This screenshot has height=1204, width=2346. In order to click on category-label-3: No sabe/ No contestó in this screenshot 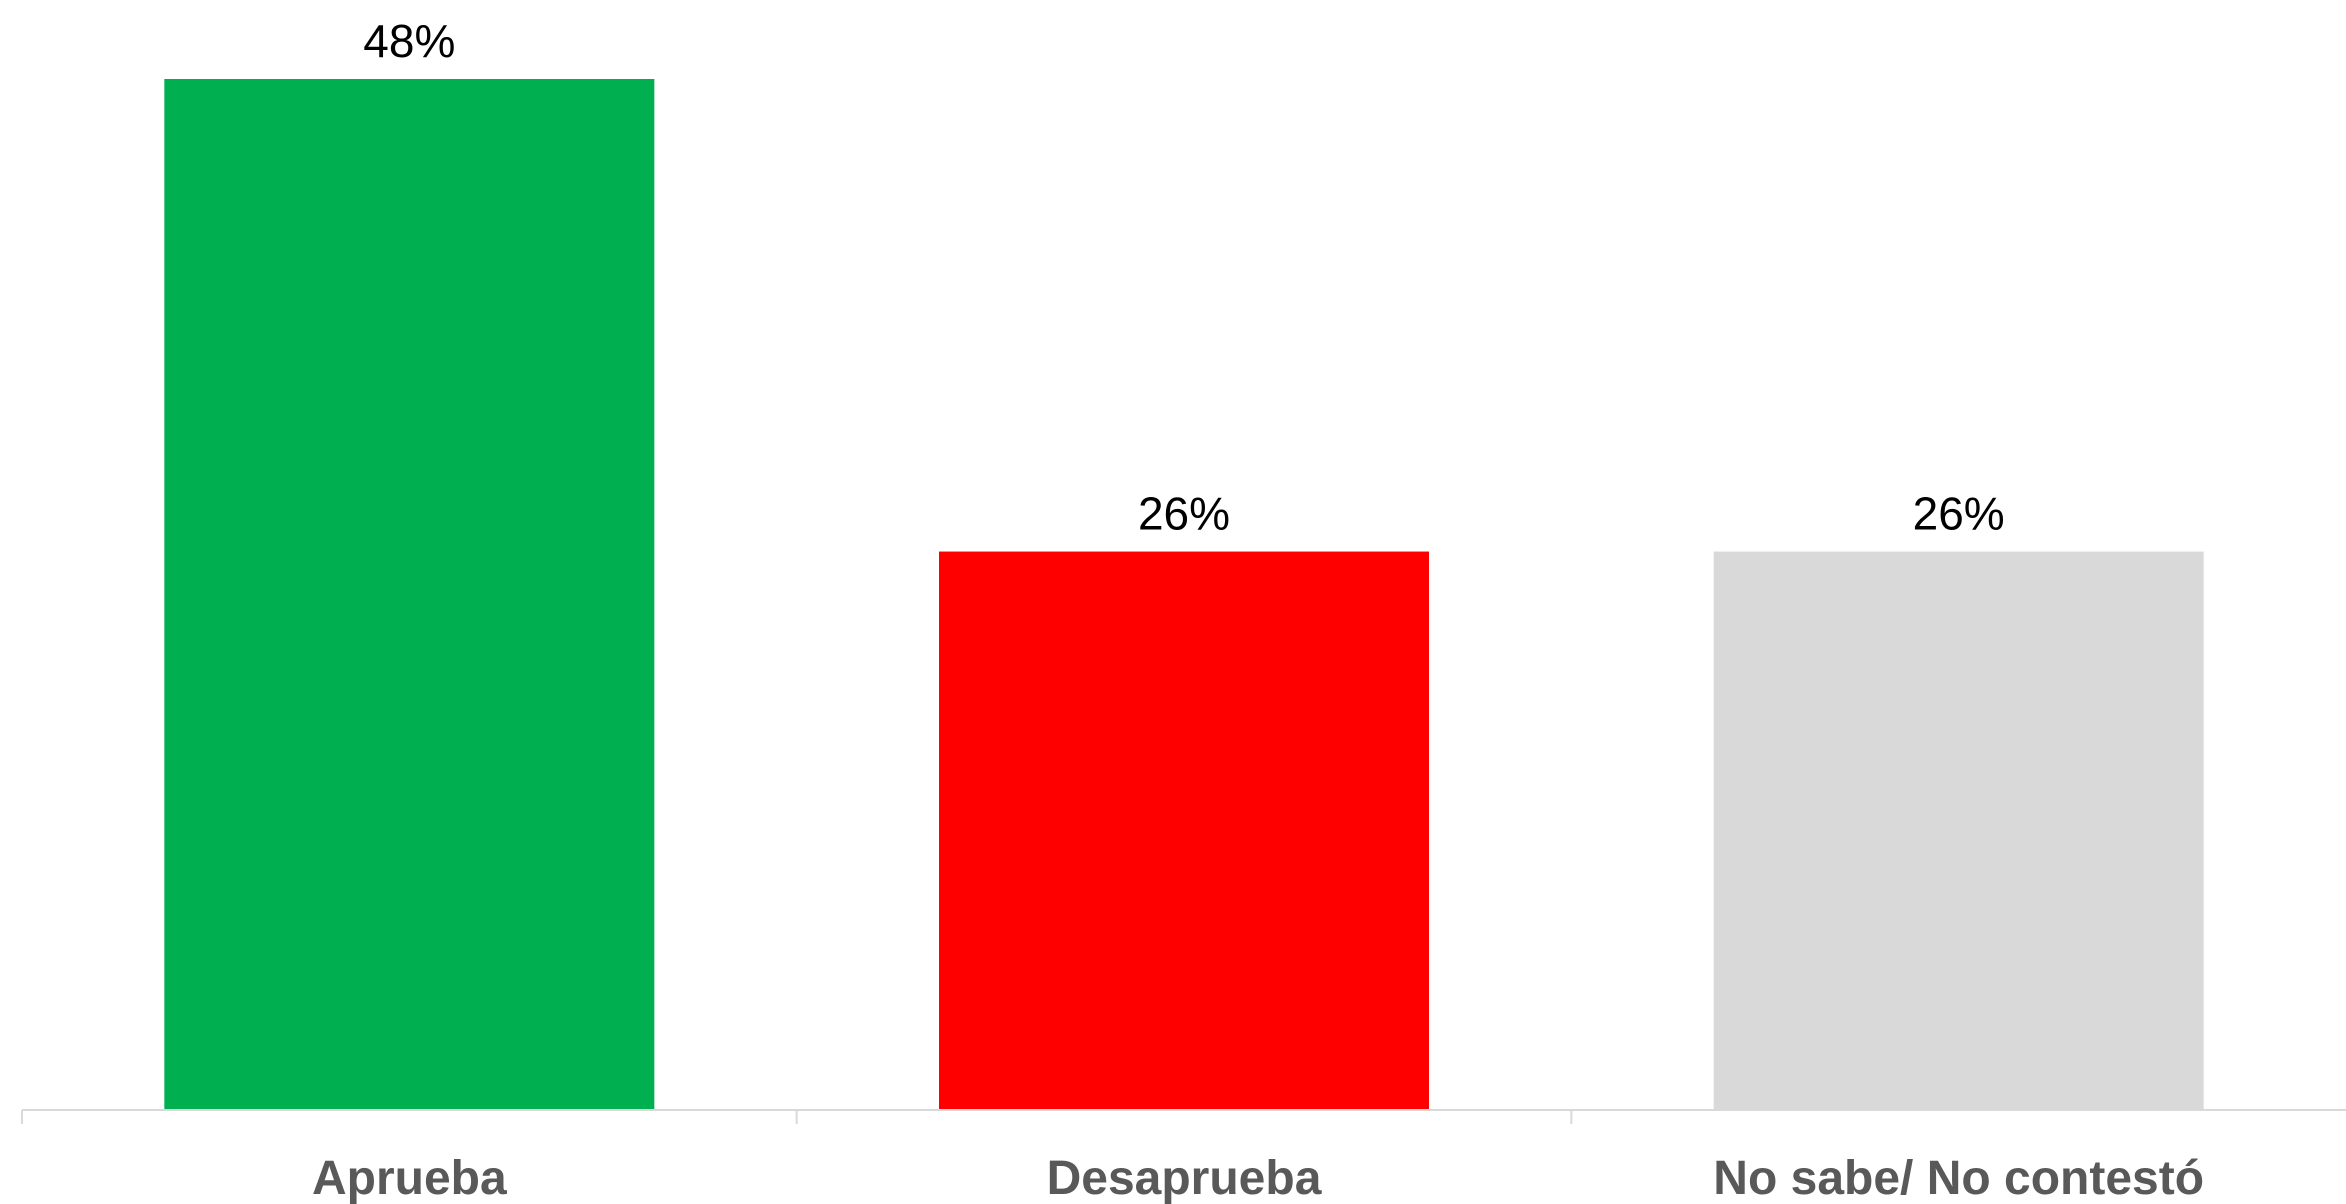, I will do `click(1958, 1178)`.